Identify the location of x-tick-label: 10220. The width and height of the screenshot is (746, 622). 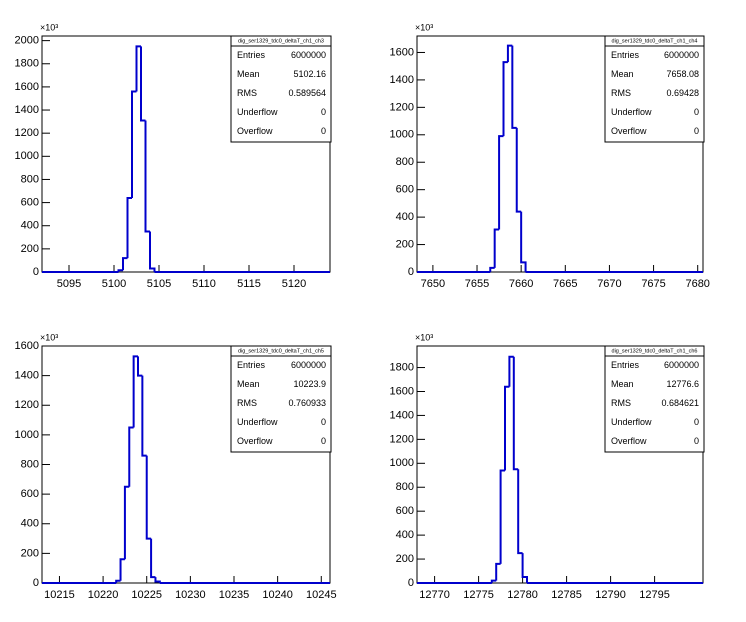
(103, 595).